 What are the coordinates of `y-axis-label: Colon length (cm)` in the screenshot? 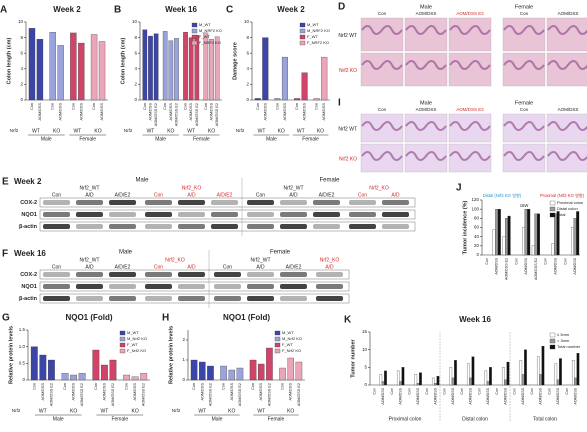 It's located at (123, 60).